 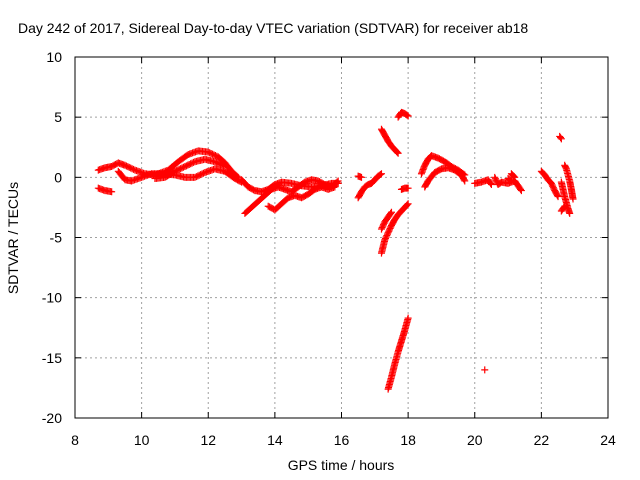 I want to click on y-tick-label: 5, so click(x=58, y=117).